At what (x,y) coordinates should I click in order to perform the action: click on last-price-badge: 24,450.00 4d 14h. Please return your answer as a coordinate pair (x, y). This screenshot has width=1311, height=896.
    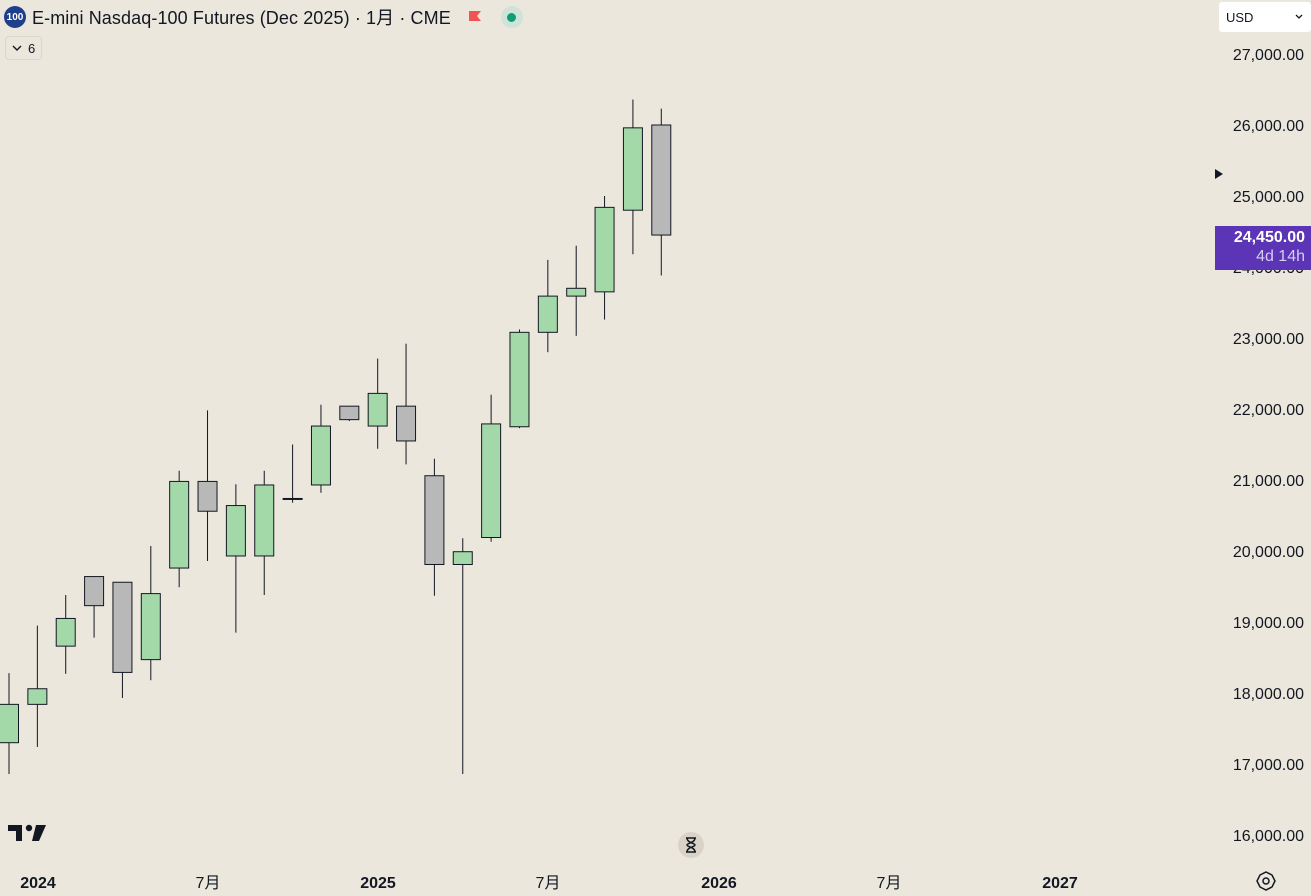
    Looking at the image, I should click on (1263, 248).